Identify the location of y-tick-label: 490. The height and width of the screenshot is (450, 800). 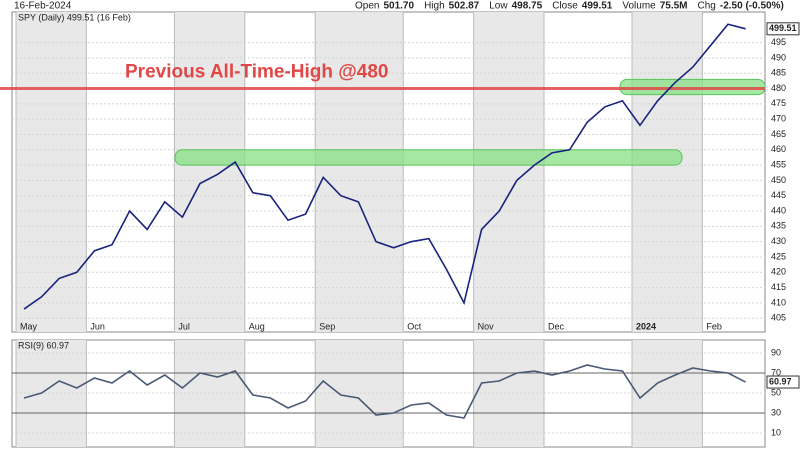
(778, 57).